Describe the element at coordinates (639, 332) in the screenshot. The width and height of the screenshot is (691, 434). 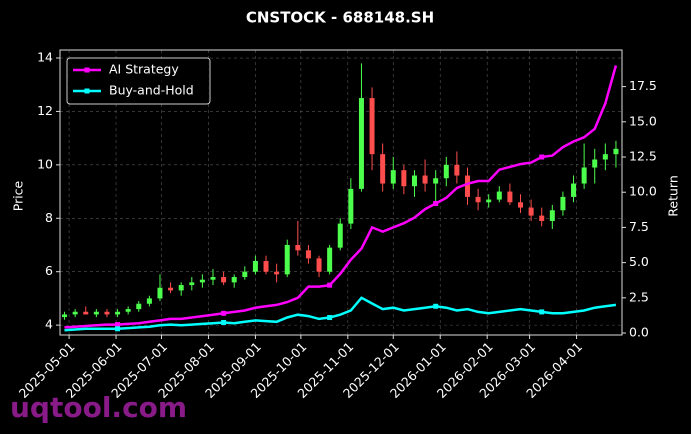
I see `y2-tick-label: 0.0` at that location.